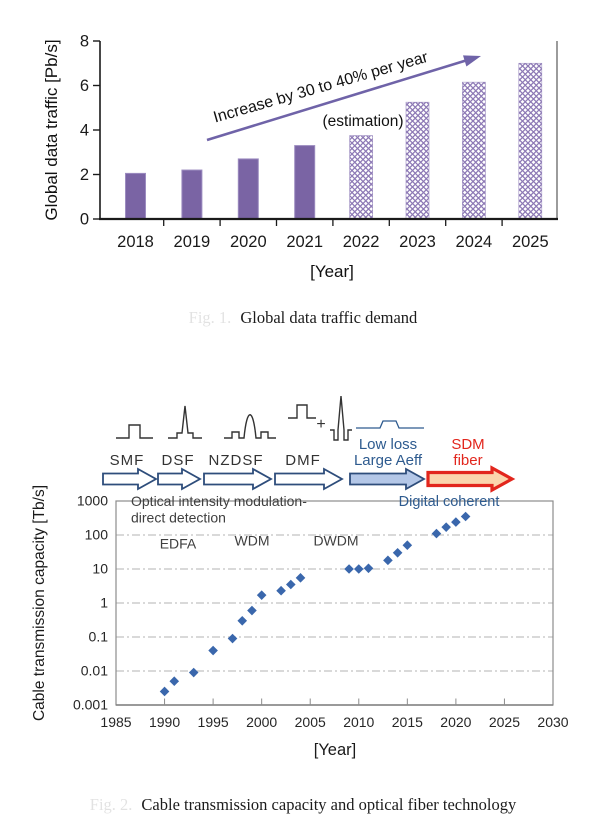 The height and width of the screenshot is (820, 606). I want to click on digital-coherent-label: Digital coherent, so click(449, 502).